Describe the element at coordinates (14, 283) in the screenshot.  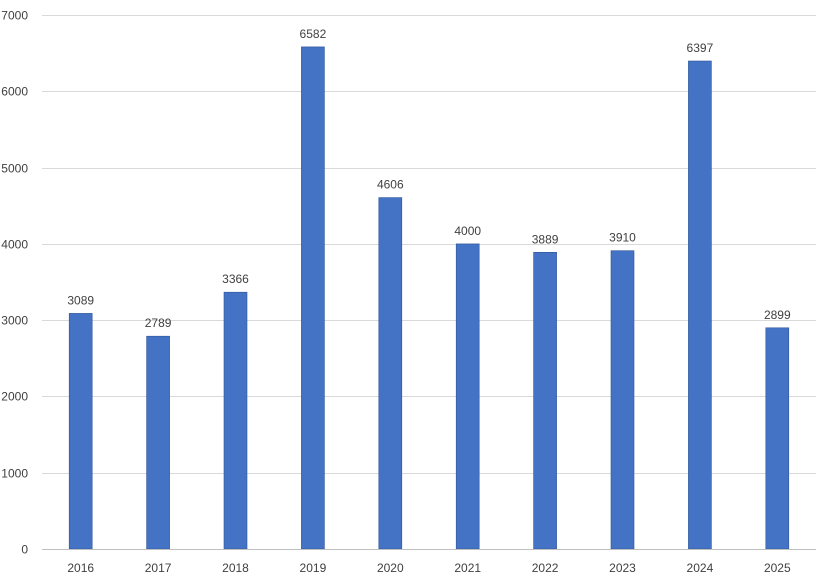
I see `y-axis-ticks: 0 1000 2000 3000 4000 5000 6000 7000` at that location.